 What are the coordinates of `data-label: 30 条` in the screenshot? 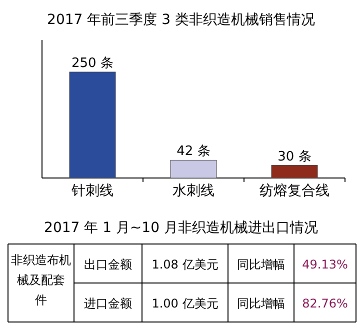 It's located at (295, 156).